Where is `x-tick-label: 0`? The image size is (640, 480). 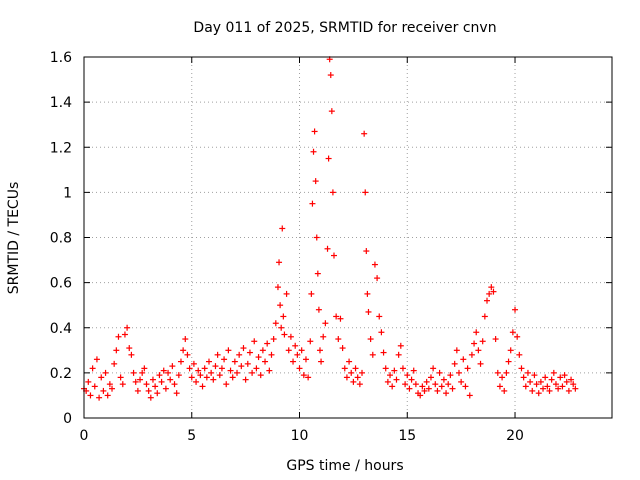
x-tick-label: 0 is located at coordinates (84, 436).